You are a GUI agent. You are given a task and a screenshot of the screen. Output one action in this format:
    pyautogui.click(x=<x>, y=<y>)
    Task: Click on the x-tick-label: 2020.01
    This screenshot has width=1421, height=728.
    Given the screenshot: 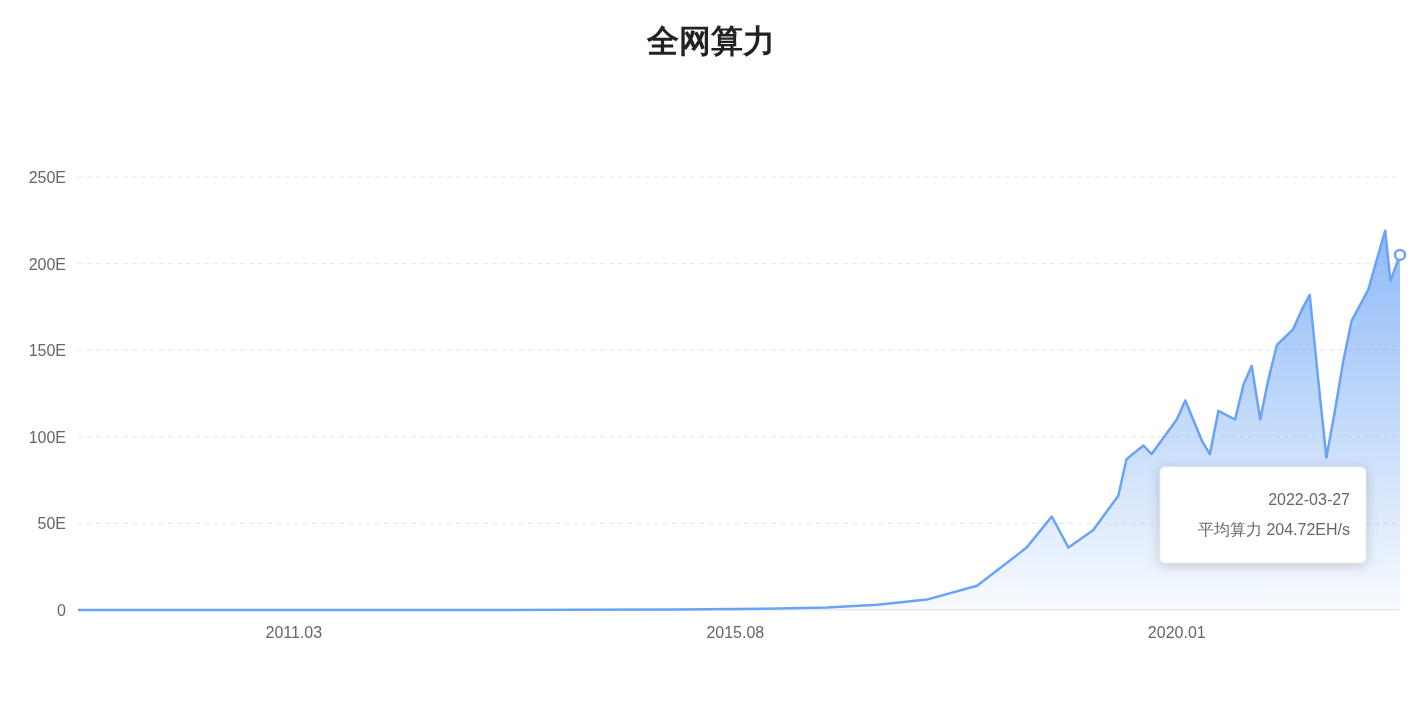 What is the action you would take?
    pyautogui.click(x=1176, y=632)
    